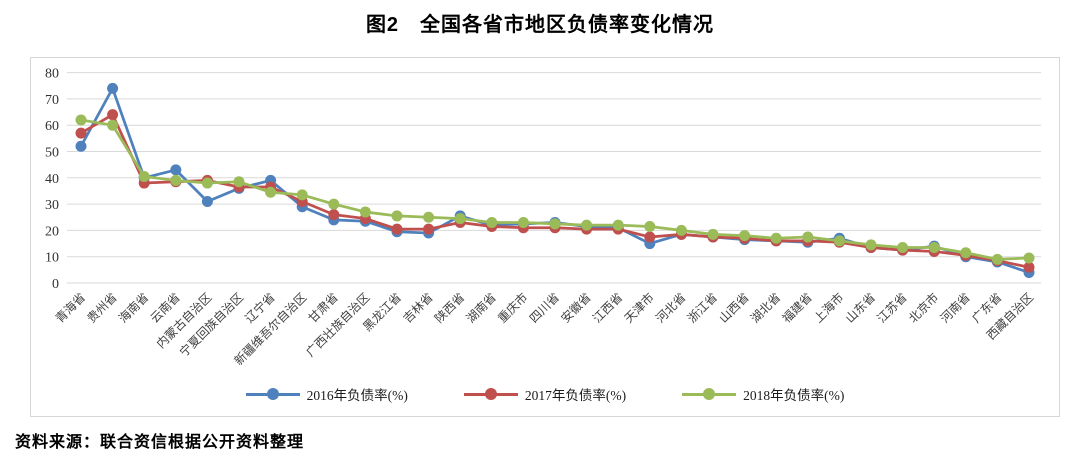  Describe the element at coordinates (160, 442) in the screenshot. I see `source-note: 资料来源：联合资信根据公开资料整理` at that location.